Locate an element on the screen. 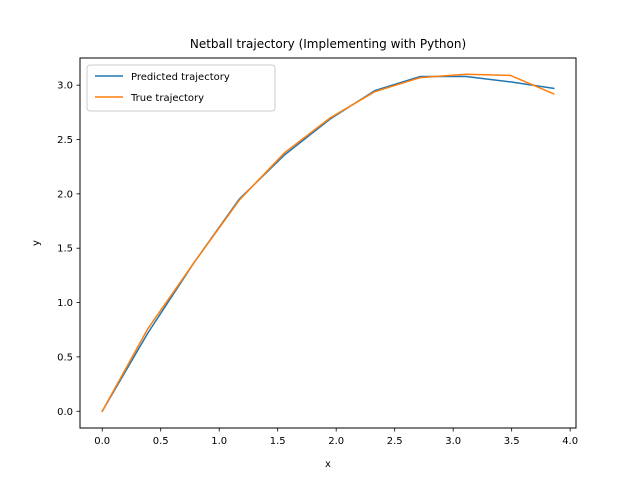 Image resolution: width=640 pixels, height=480 pixels. y-tick-label: 2.5 is located at coordinates (65, 140).